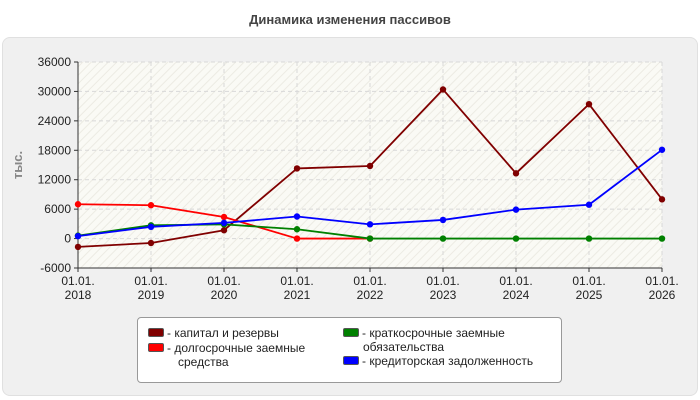 The image size is (700, 400). Describe the element at coordinates (55, 180) in the screenshot. I see `y-tick-label: 12000` at that location.